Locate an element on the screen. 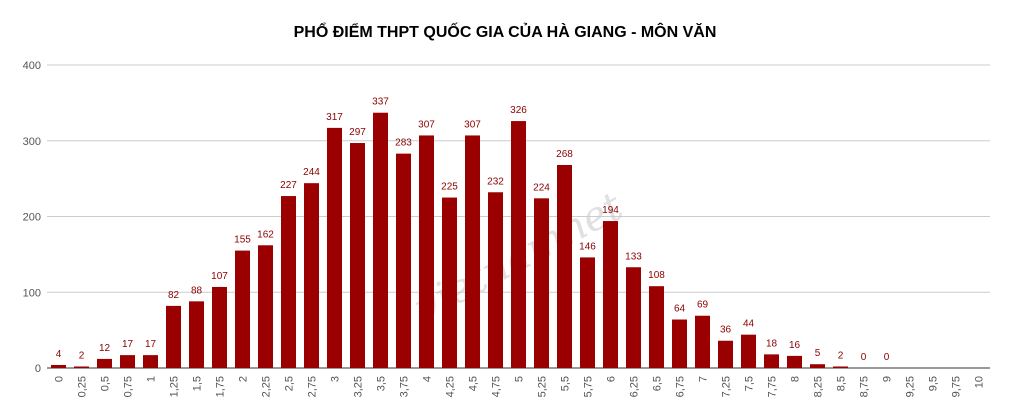 The width and height of the screenshot is (1009, 418). x-tick-label: 9,75 is located at coordinates (957, 386).